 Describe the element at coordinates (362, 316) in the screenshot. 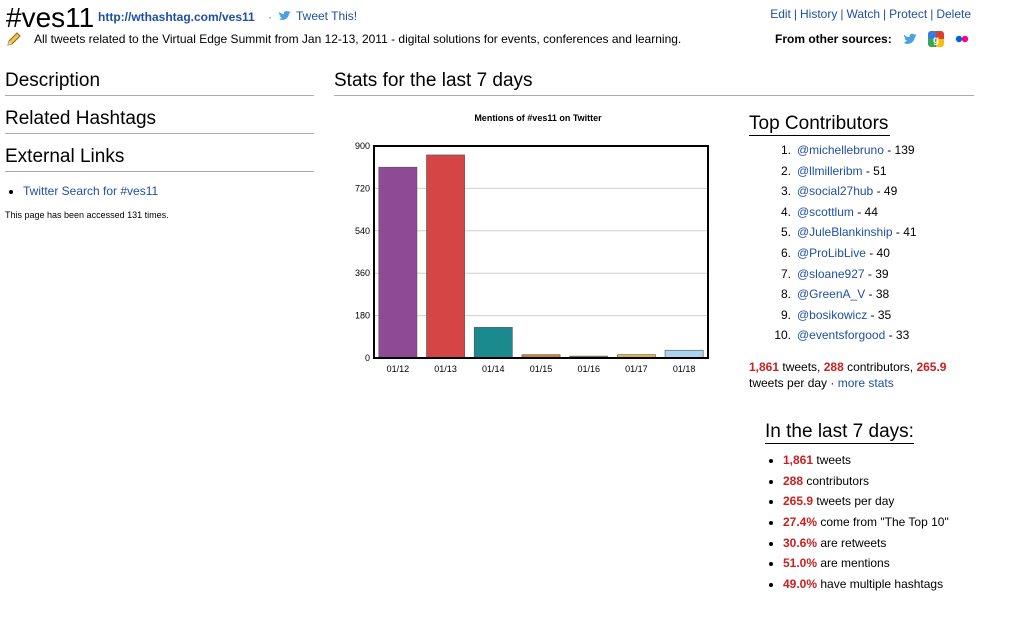

I see `y-tick-label: 180` at that location.